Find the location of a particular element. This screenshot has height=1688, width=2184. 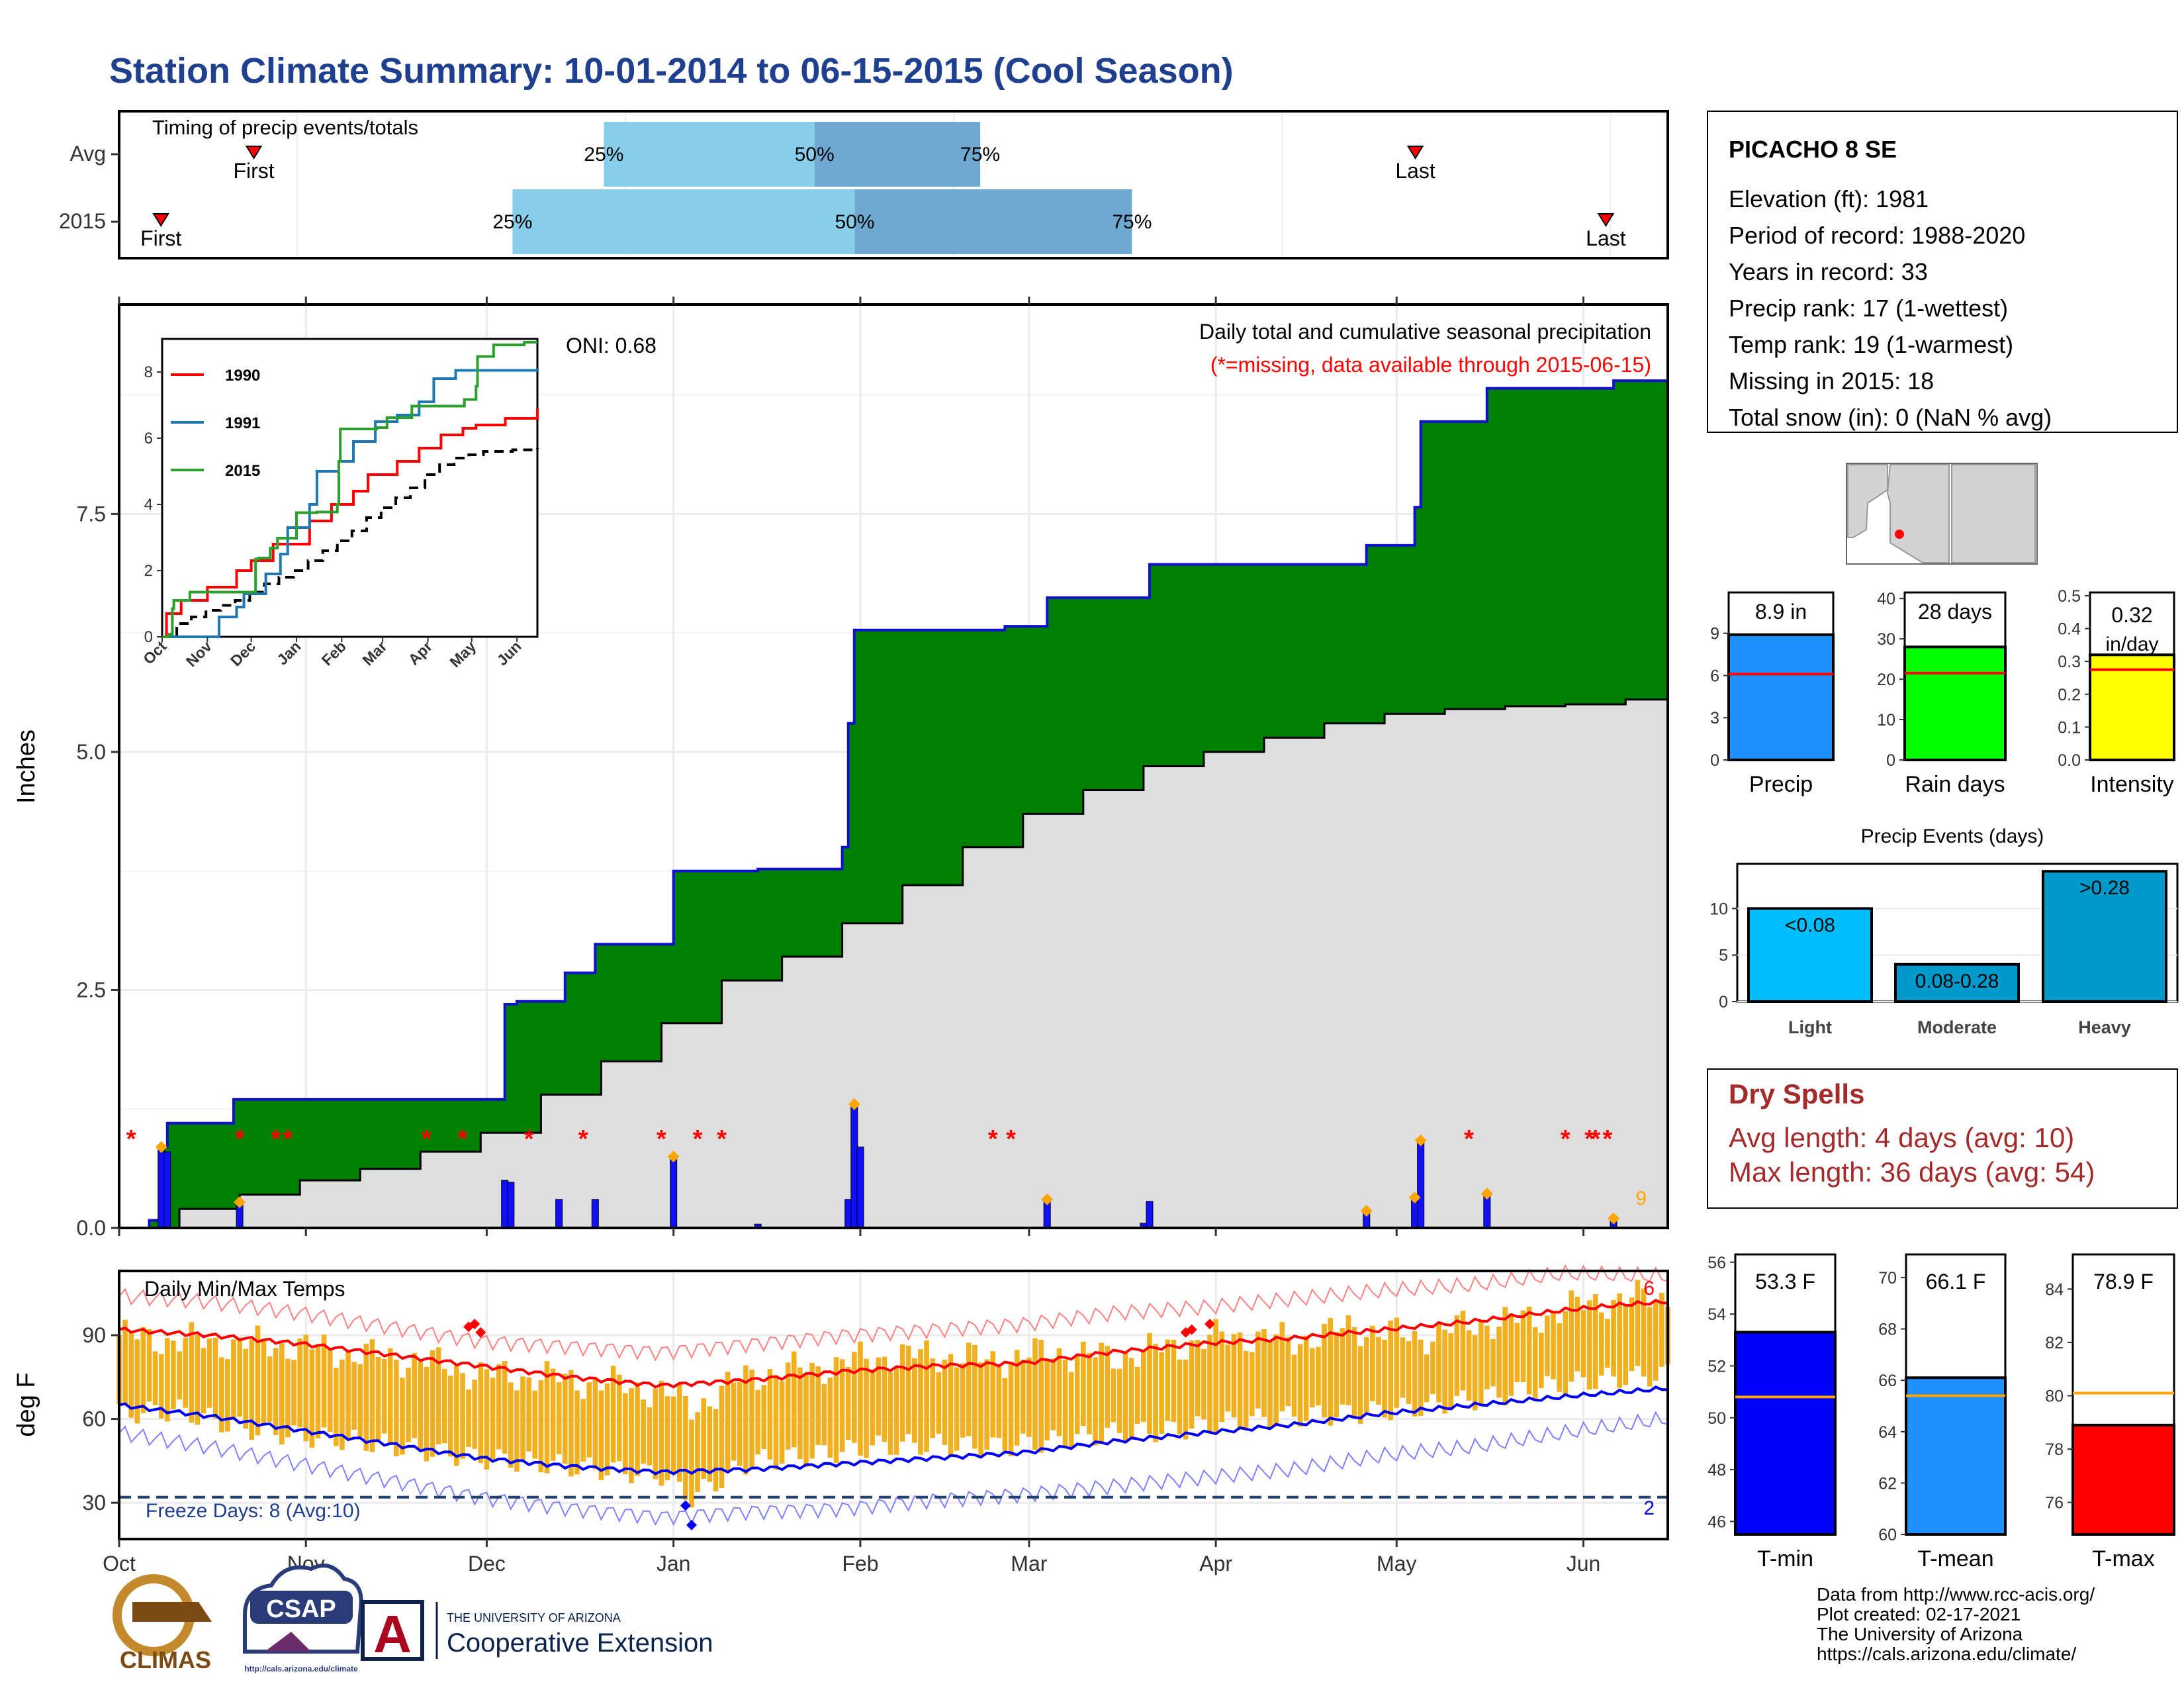

credit-line: https://cals.arizona.edu/climate/ is located at coordinates (1946, 1654).